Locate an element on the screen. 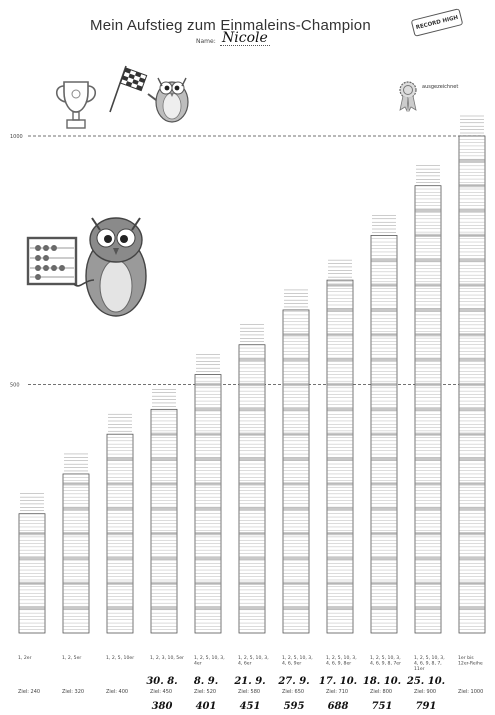 Image resolution: width=495 pixels, height=715 pixels. date-label: 30. 8. is located at coordinates (161, 681).